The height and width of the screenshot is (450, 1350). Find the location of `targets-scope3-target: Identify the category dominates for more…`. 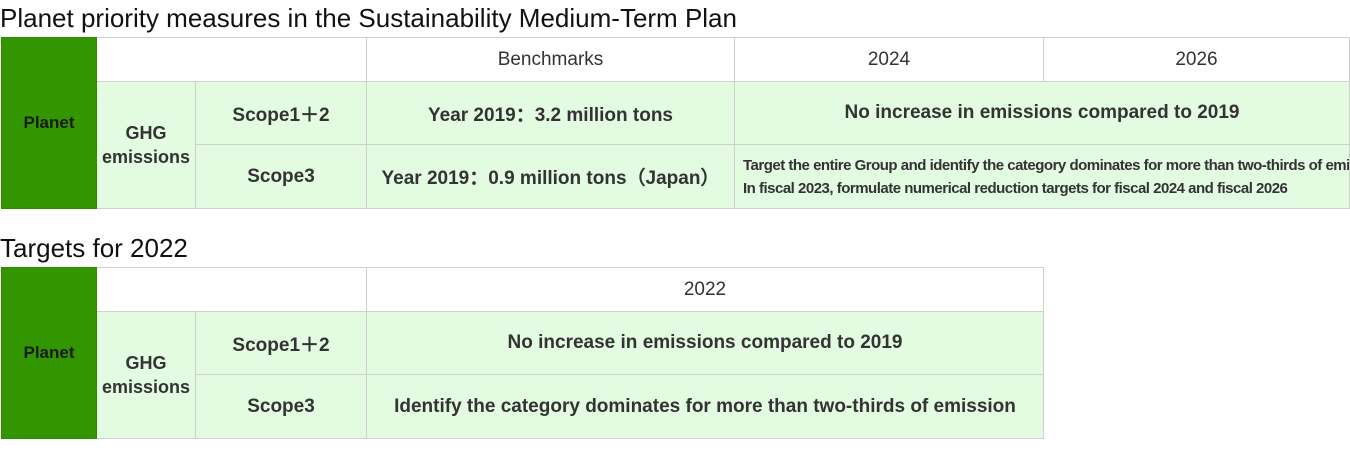

targets-scope3-target: Identify the category dominates for more… is located at coordinates (705, 406).